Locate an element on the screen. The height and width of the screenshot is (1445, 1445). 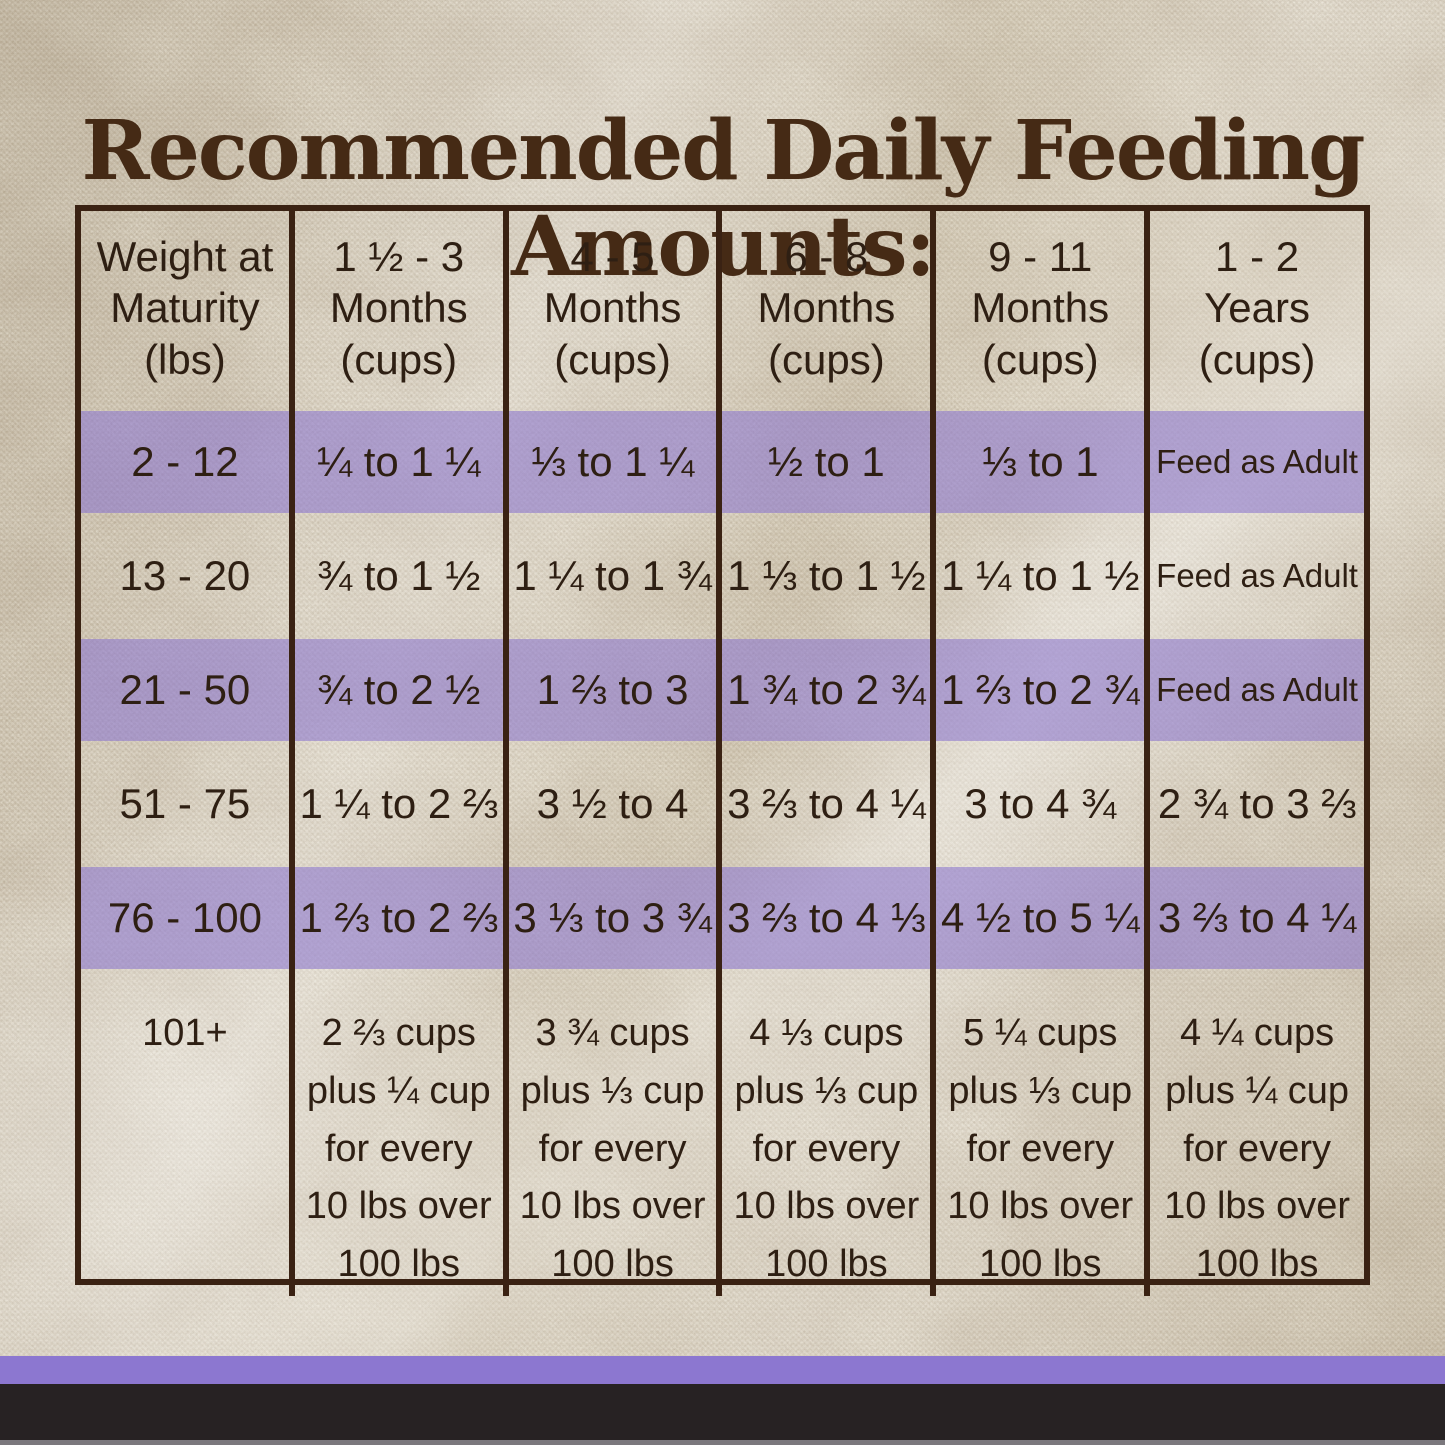
cell-amount: 3 ⅓ to 3 ¾ is located at coordinates (615, 918).